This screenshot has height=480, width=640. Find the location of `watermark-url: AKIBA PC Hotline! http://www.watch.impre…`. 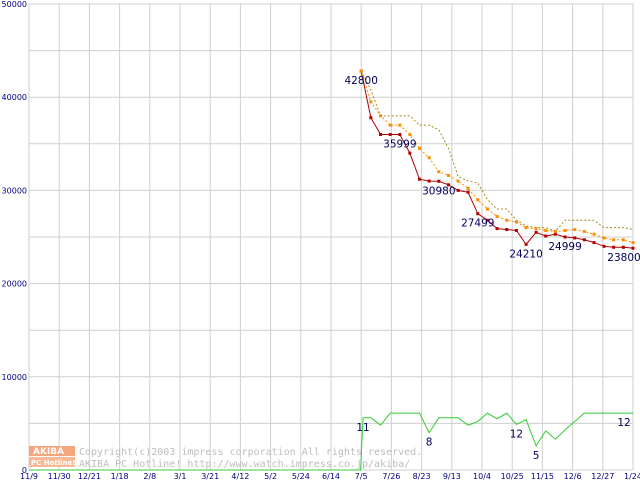

watermark-url: AKIBA PC Hotline! http://www.watch.impre… is located at coordinates (244, 464).